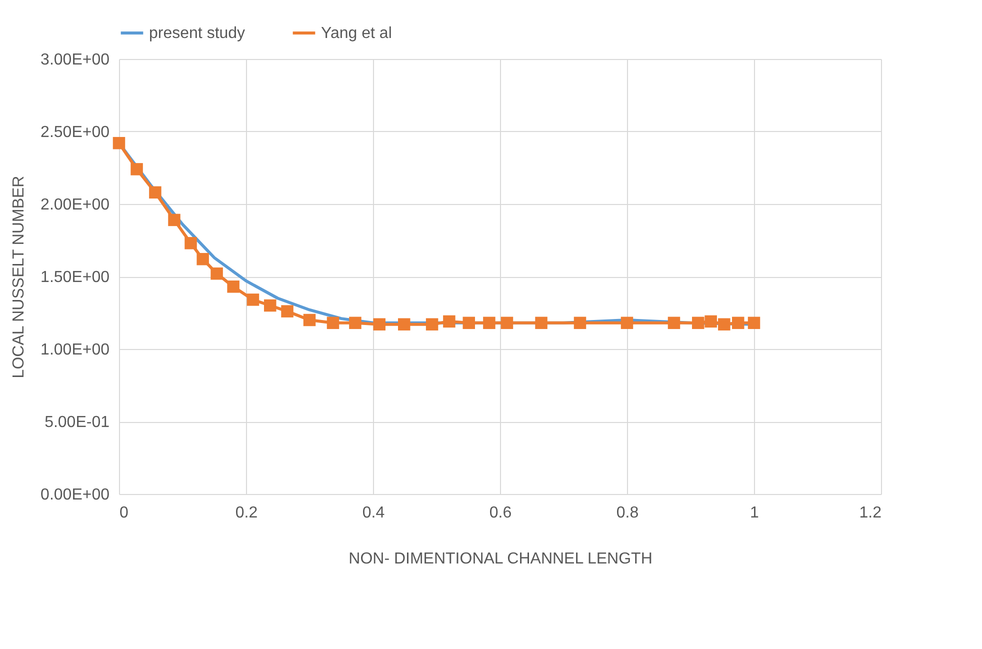 This screenshot has width=982, height=649. What do you see at coordinates (197, 33) in the screenshot?
I see `legend-label: present study` at bounding box center [197, 33].